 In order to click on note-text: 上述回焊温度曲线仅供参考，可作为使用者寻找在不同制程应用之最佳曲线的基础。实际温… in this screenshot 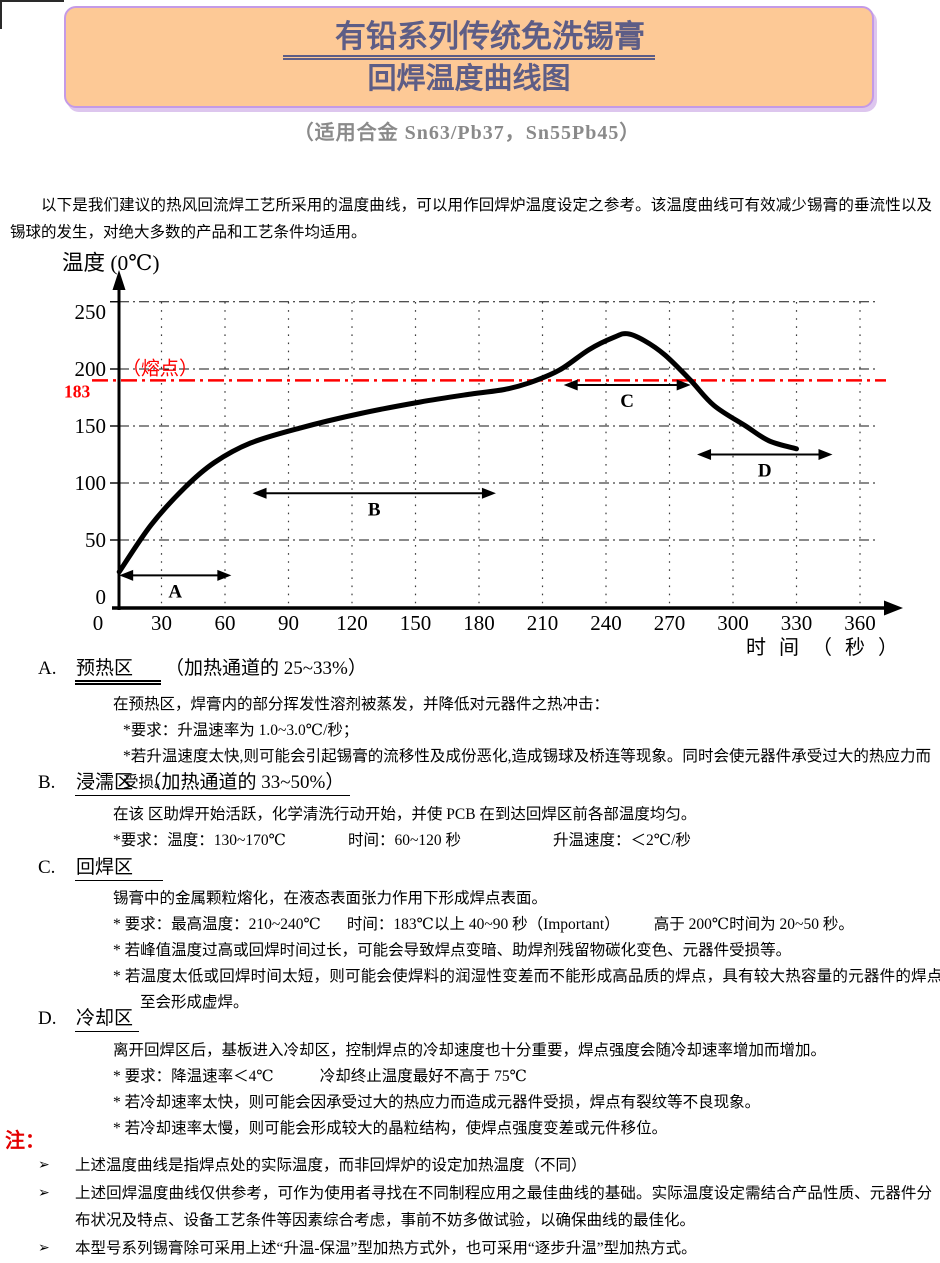, I will do `click(503, 1207)`.